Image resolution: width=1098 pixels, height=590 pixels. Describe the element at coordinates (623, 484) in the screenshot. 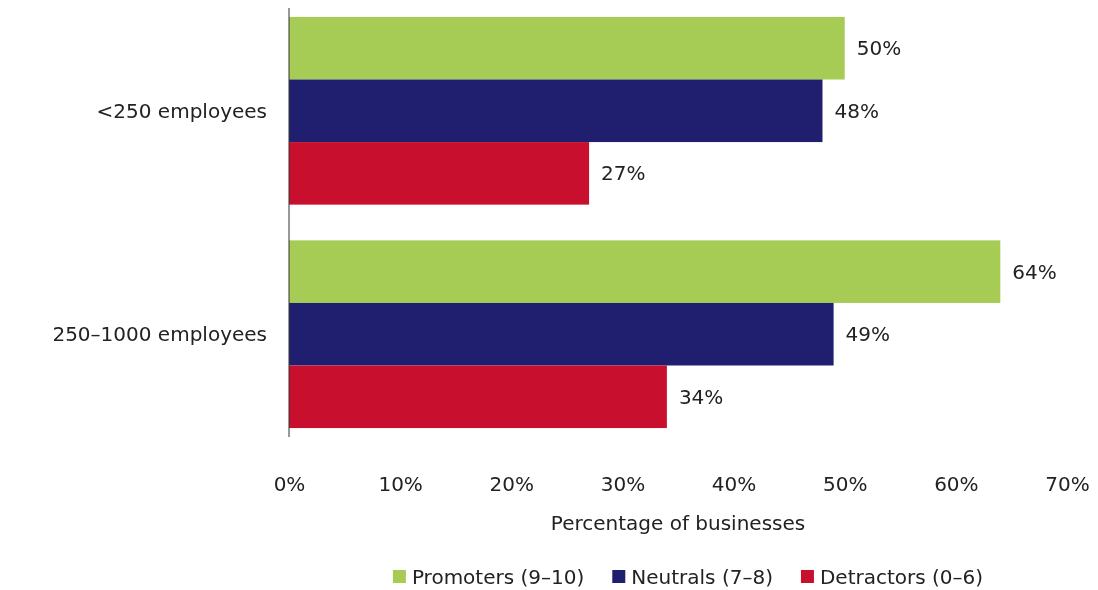

I see `x-tick-label: 30%` at that location.